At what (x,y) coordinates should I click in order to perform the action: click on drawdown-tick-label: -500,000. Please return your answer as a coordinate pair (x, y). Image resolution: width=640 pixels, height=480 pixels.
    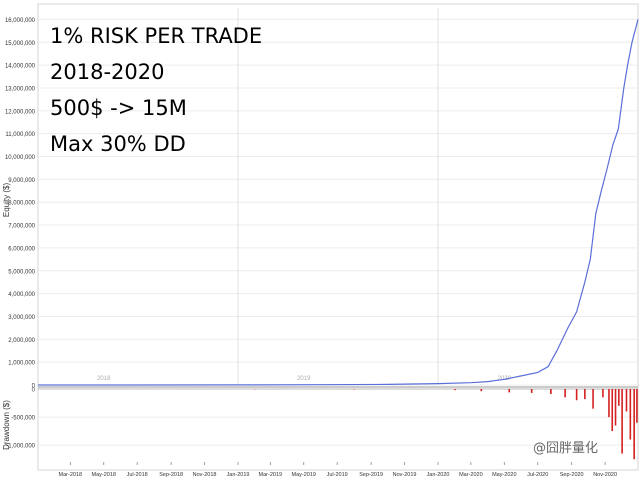
    Looking at the image, I should click on (23, 419).